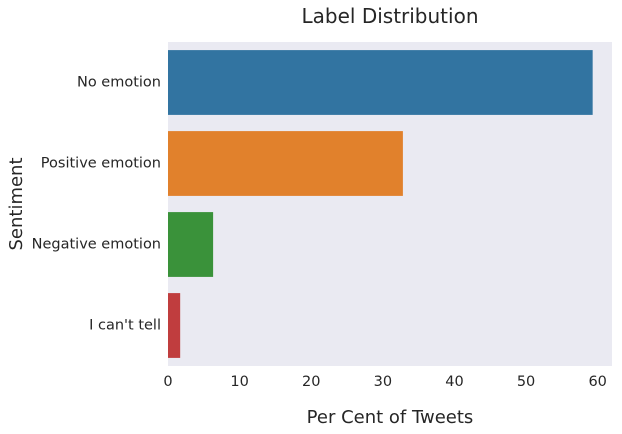 The image size is (622, 434). What do you see at coordinates (285, 163) in the screenshot?
I see `bar-positive-emotion` at bounding box center [285, 163].